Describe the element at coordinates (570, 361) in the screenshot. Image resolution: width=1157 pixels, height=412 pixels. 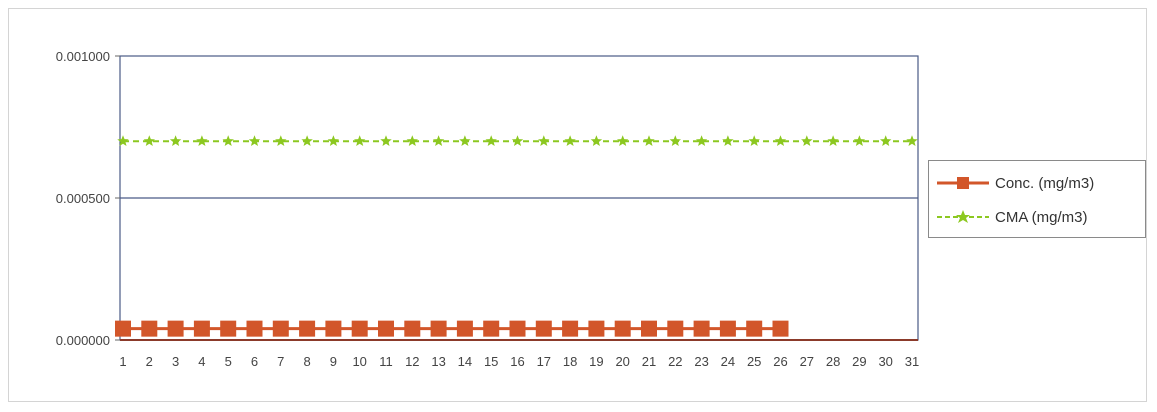
I see `x-tick-label: 18` at that location.